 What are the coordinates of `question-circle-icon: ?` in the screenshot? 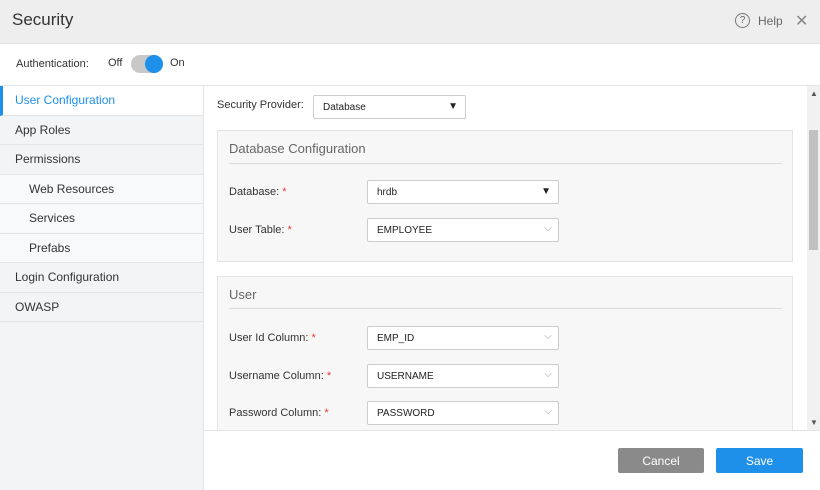 It's located at (742, 20).